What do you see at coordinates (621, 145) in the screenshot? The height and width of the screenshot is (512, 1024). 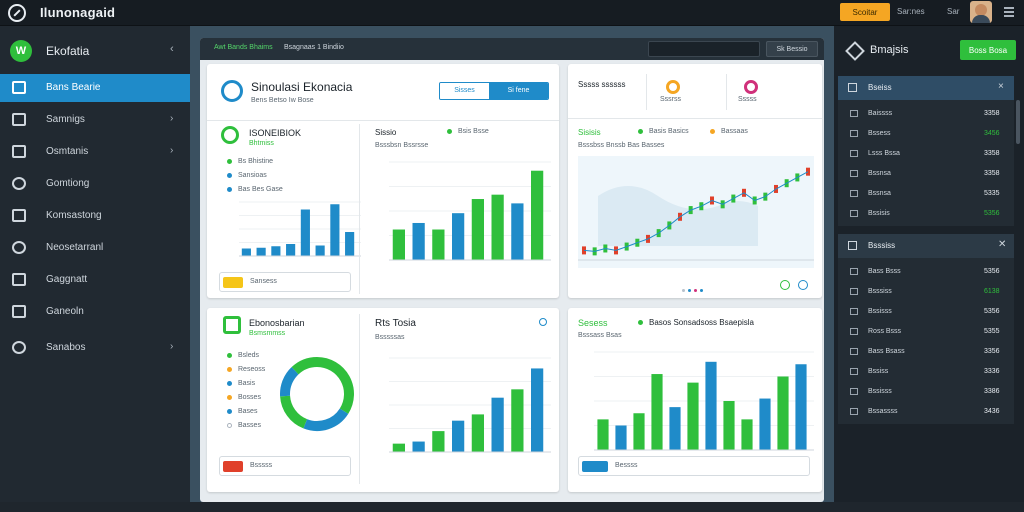 I see `chart-subtitle: Bsssbss Bnssb Bas Basses` at bounding box center [621, 145].